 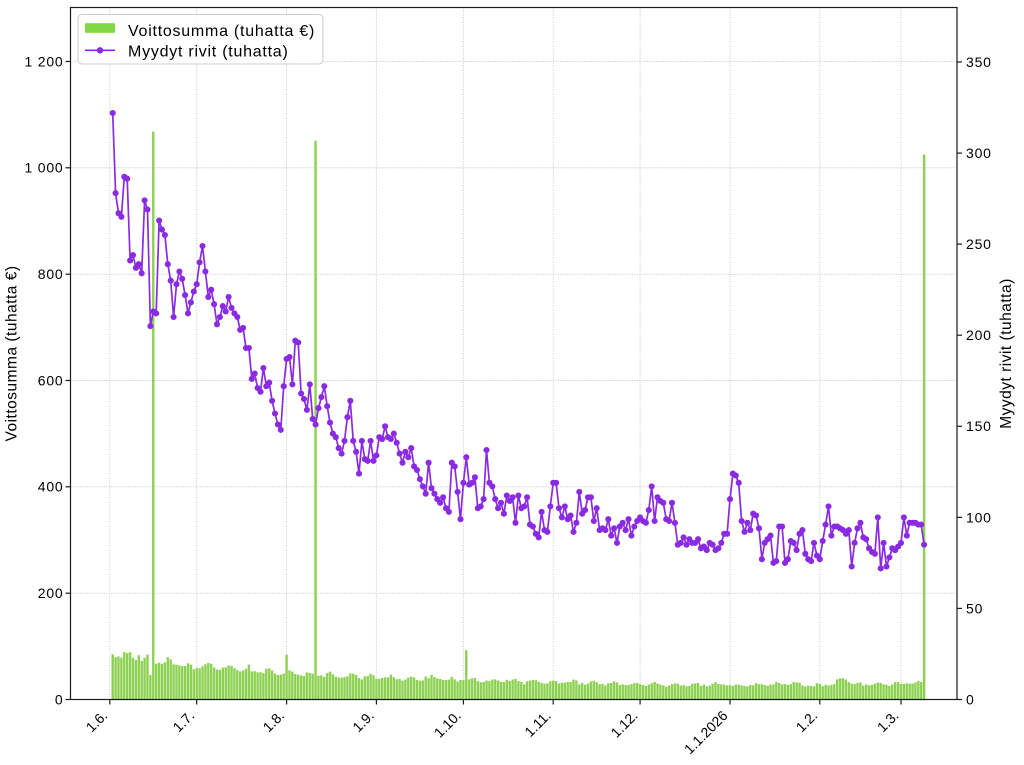 I want to click on svg-text: 150, so click(x=979, y=426).